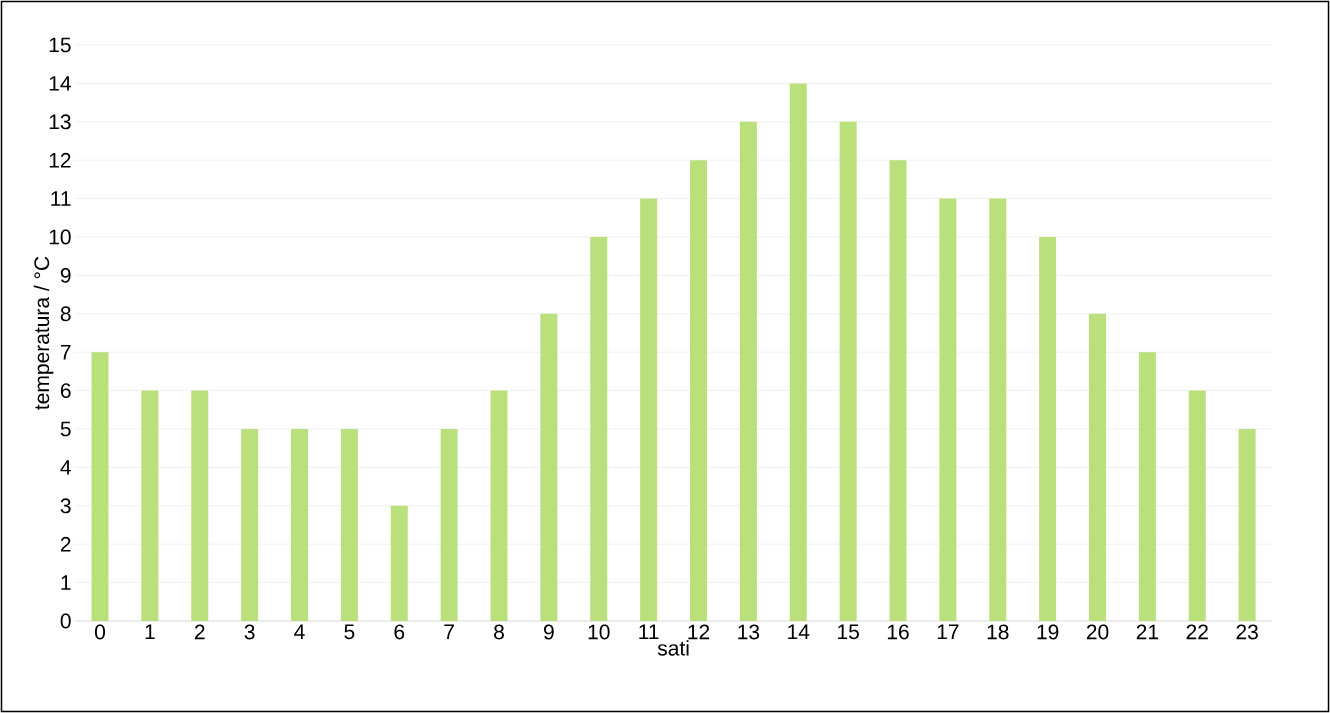 Image resolution: width=1330 pixels, height=713 pixels. I want to click on x-tick-label: 2, so click(199, 632).